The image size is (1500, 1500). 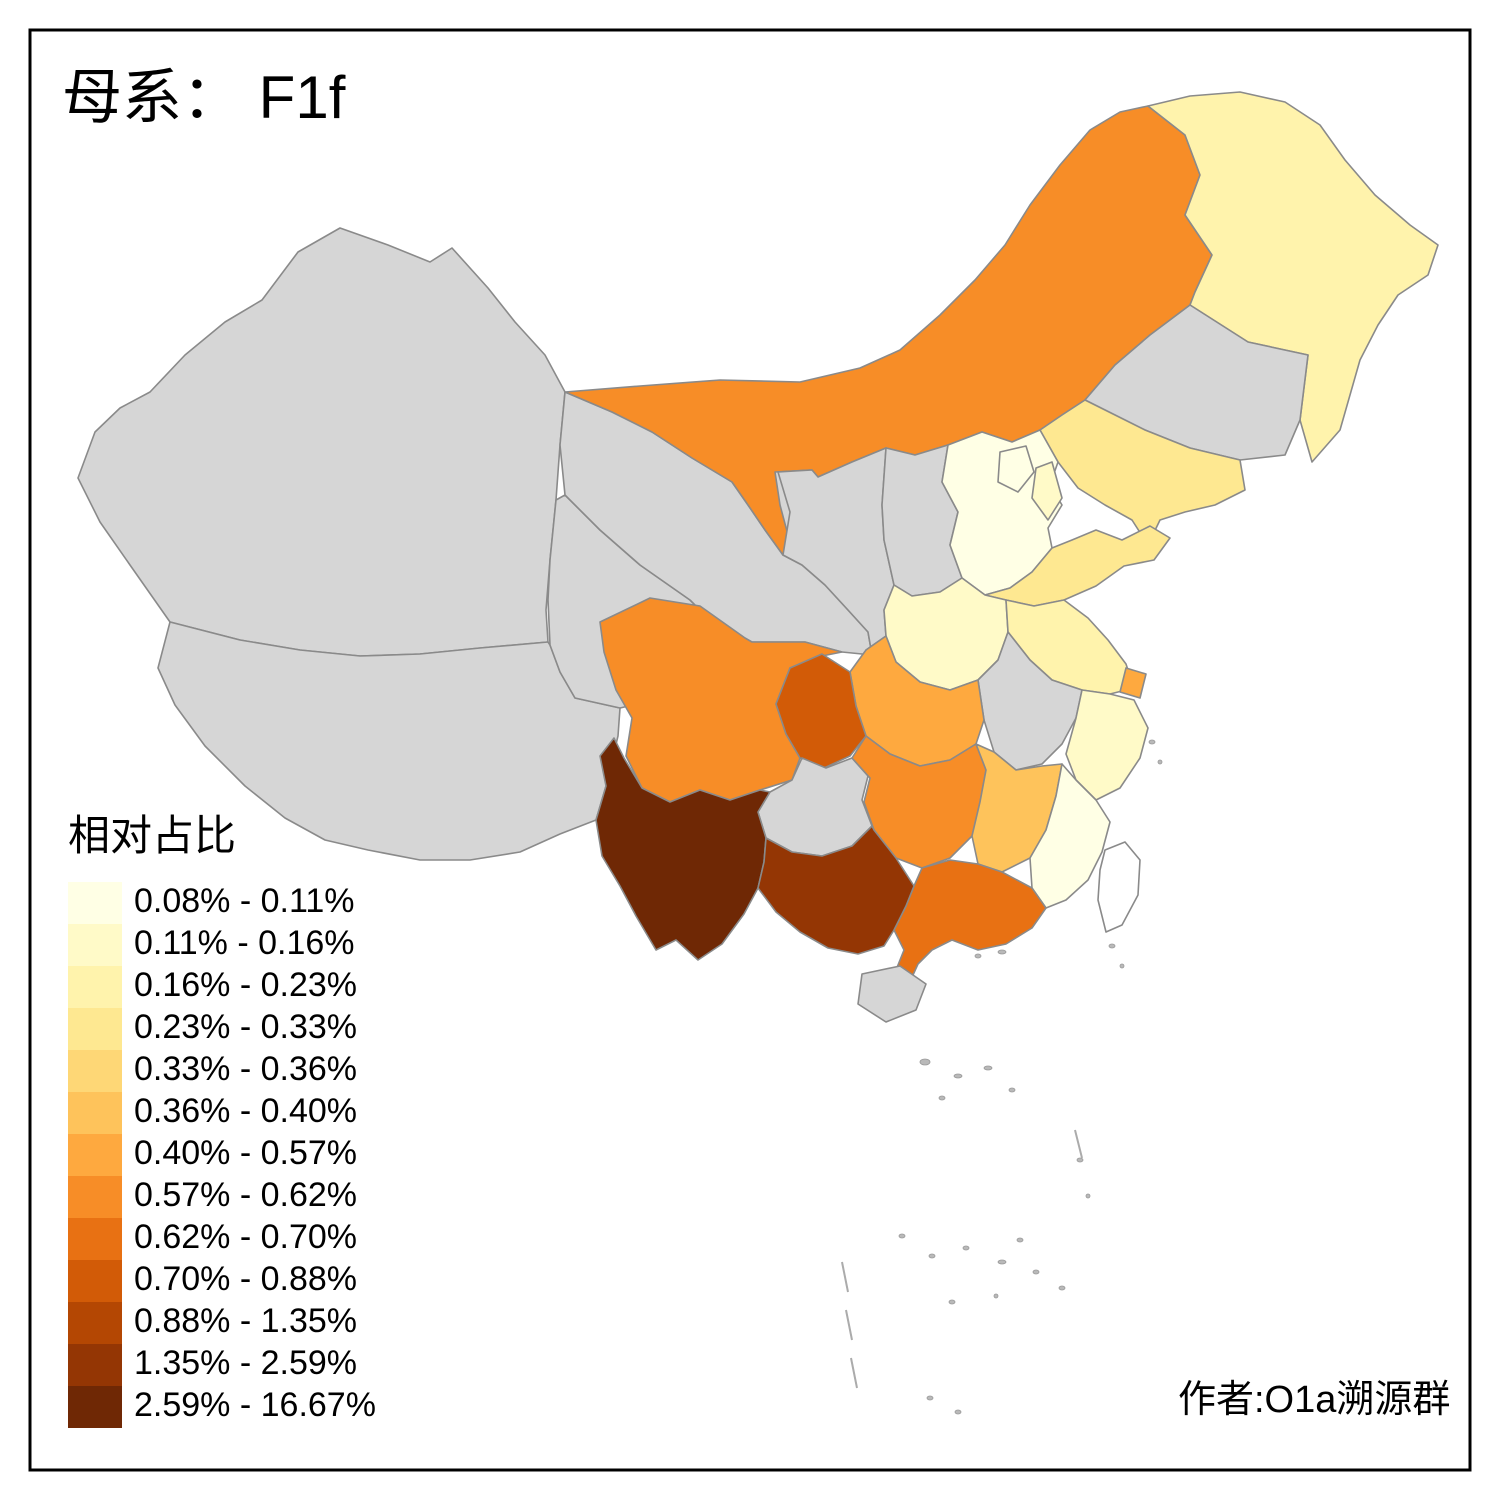 I want to click on legend-label-7: 0.57% - 0.62%, so click(x=245, y=1195).